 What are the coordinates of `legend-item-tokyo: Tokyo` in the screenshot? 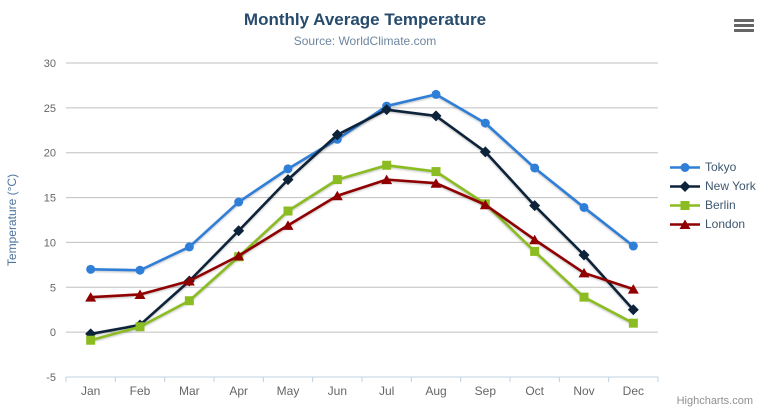 It's located at (713, 167).